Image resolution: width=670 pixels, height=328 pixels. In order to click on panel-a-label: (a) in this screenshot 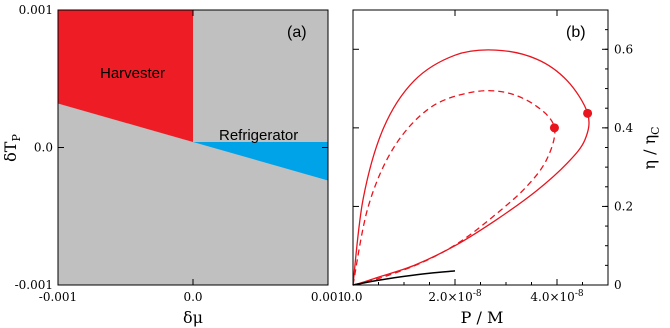, I will do `click(297, 32)`.